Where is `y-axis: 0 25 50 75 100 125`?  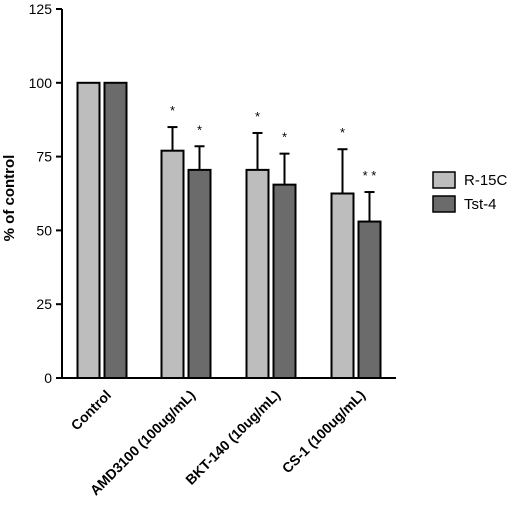 y-axis: 0 25 50 75 100 125 is located at coordinates (46, 193).